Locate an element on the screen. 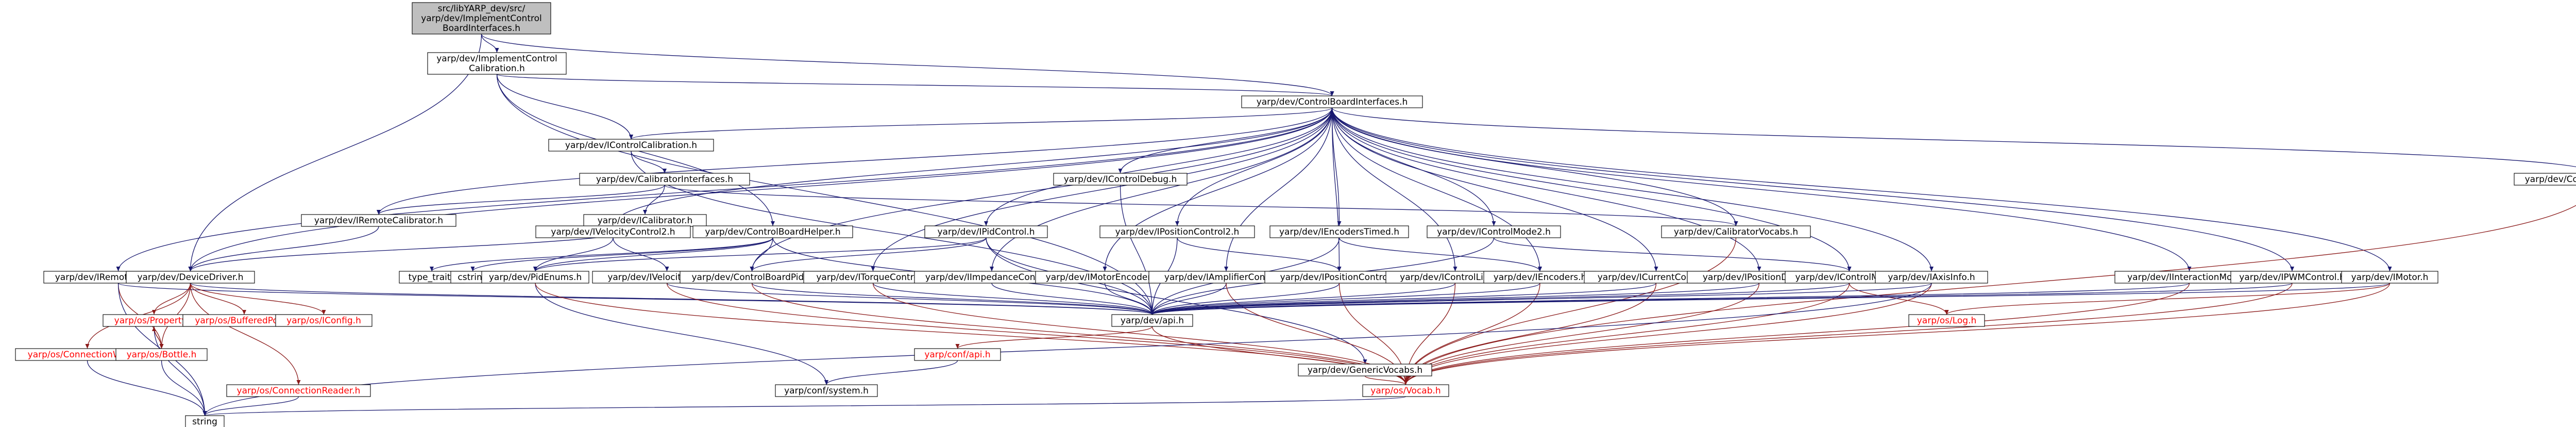 The width and height of the screenshot is (2576, 427). node-impedance: yarp/dev/IImpedanceControl.h is located at coordinates (992, 277).